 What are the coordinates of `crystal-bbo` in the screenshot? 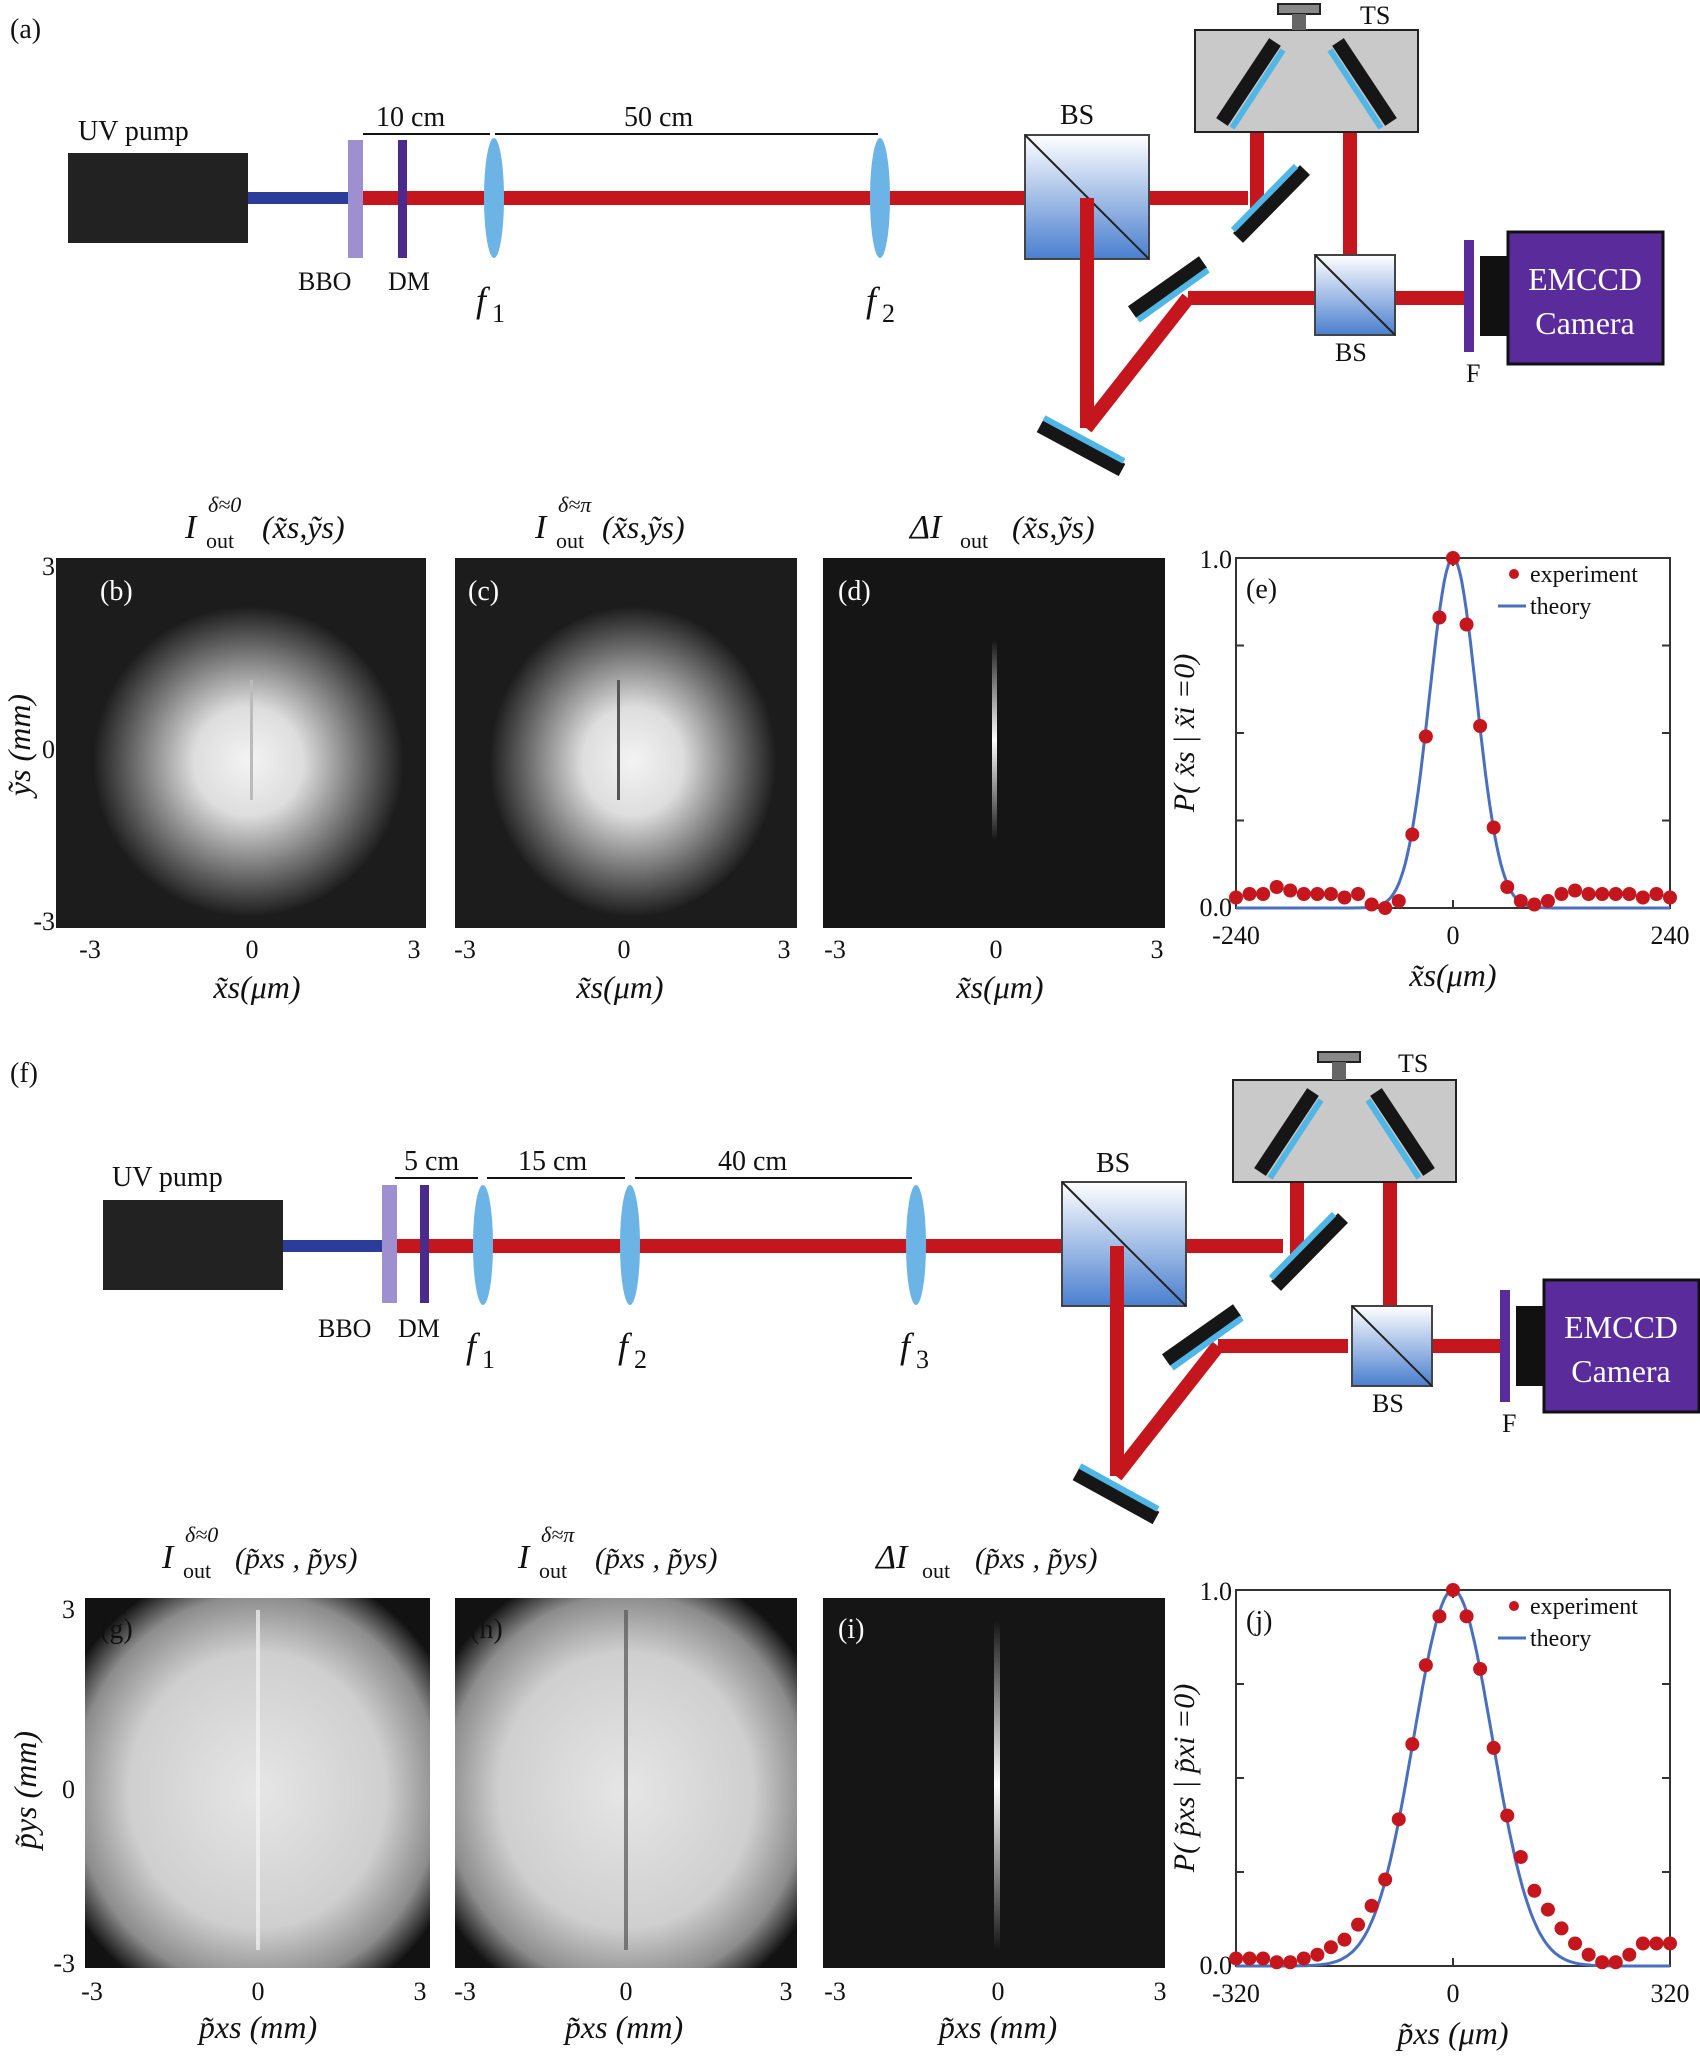 It's located at (389, 1244).